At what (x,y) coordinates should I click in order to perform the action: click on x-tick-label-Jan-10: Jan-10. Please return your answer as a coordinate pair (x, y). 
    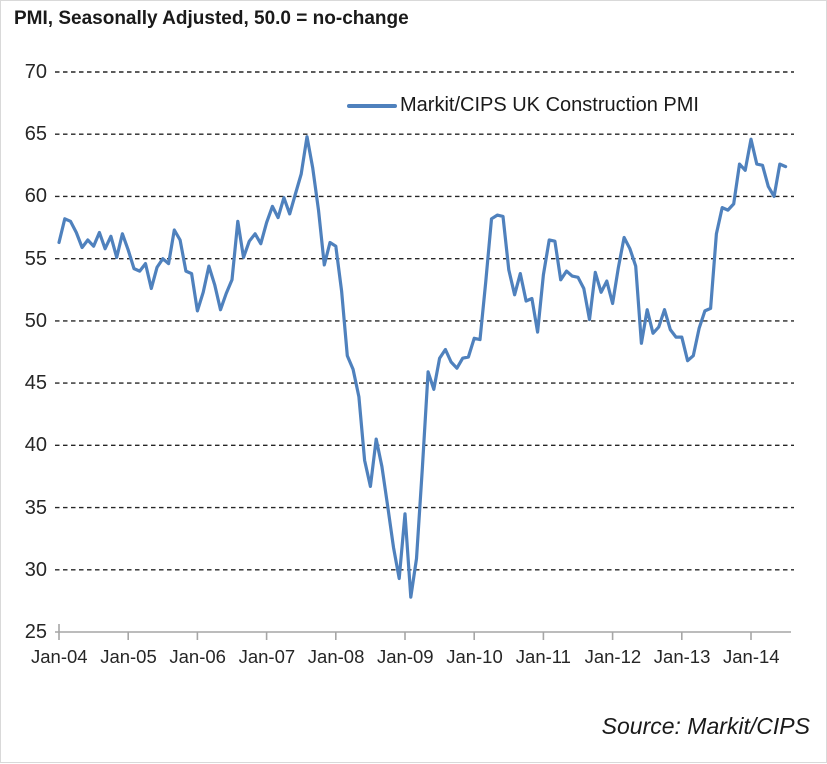
    Looking at the image, I should click on (474, 656).